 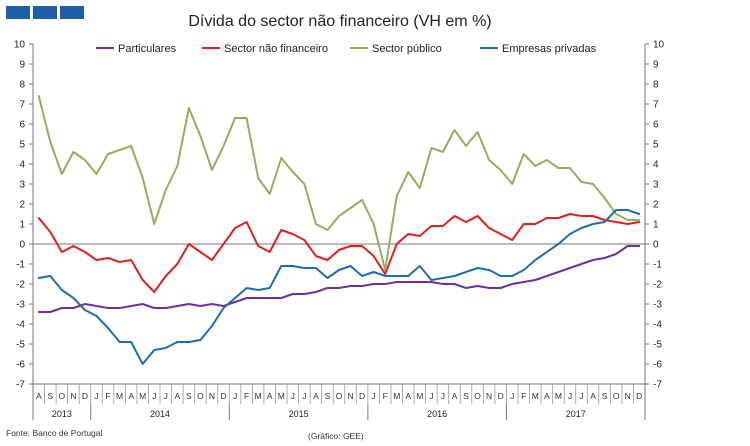 I want to click on y-tick-label-left: -7, so click(x=20, y=385).